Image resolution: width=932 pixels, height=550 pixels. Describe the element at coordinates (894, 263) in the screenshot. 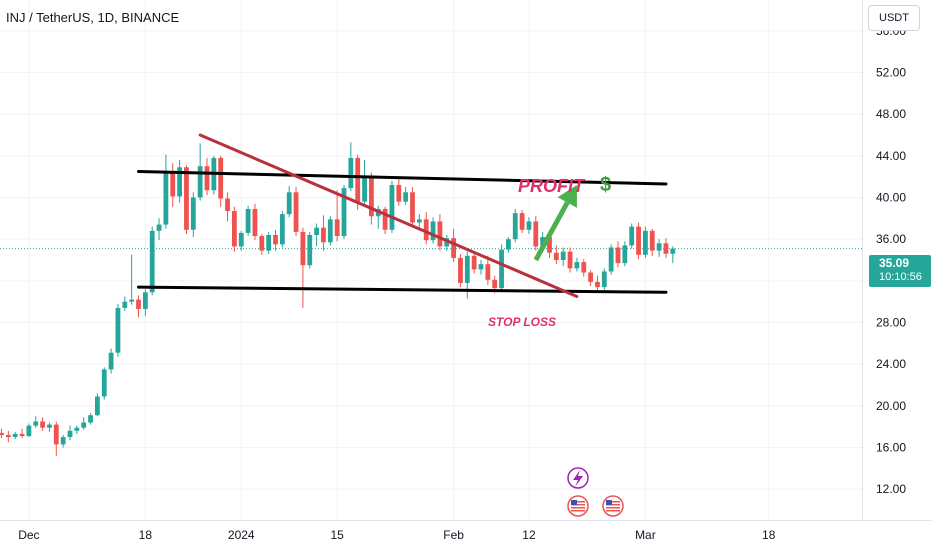

I see `last-price-value: 35.09` at that location.